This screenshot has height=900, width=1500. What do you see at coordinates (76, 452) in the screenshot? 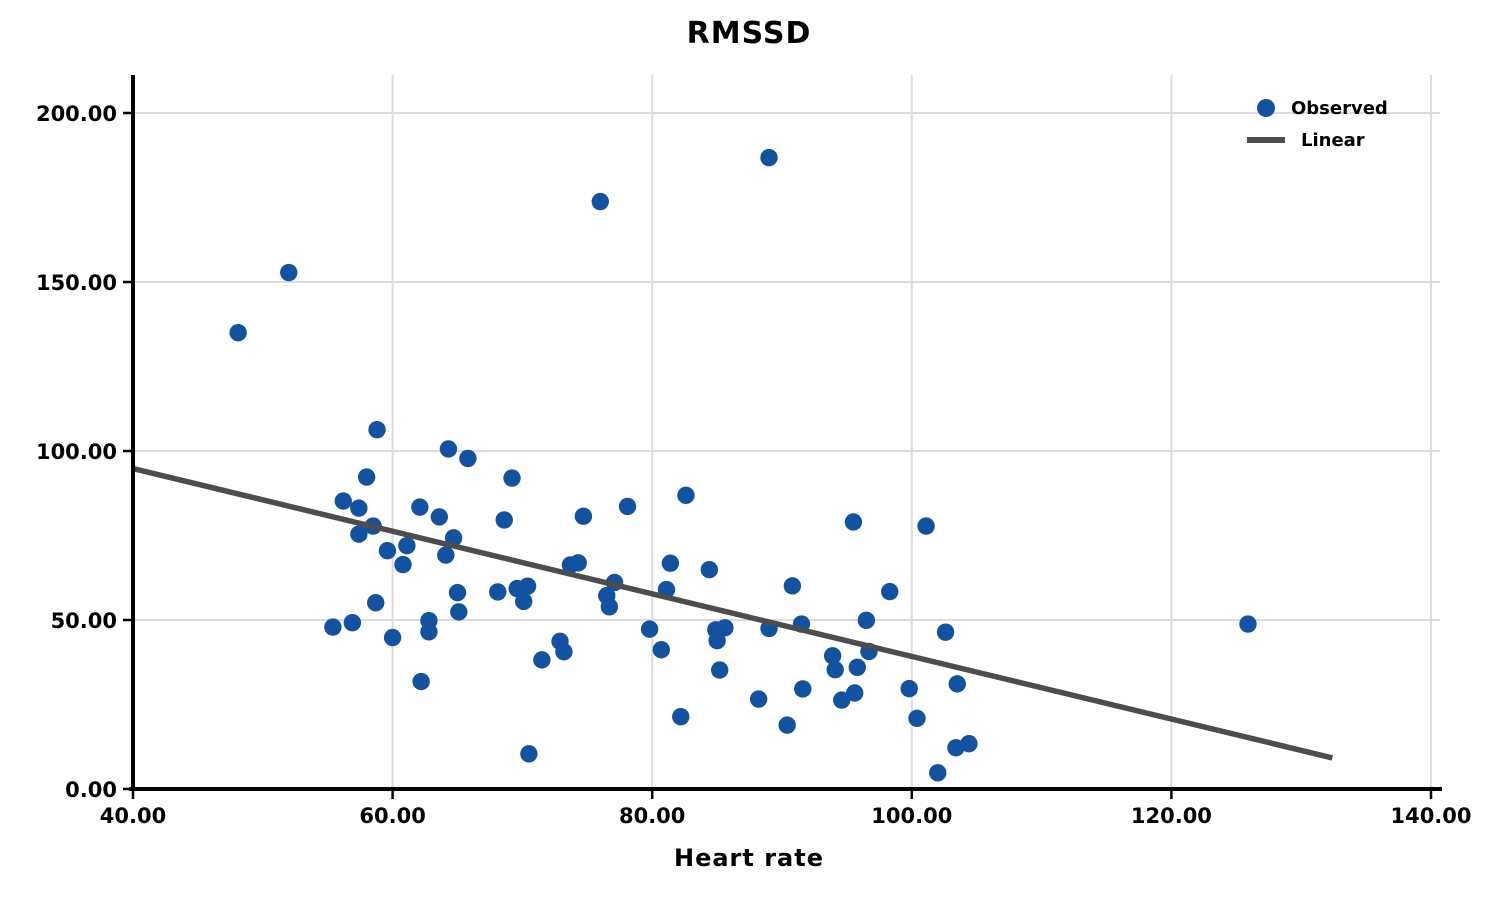
I see `y-tick-label: 100.00` at bounding box center [76, 452].